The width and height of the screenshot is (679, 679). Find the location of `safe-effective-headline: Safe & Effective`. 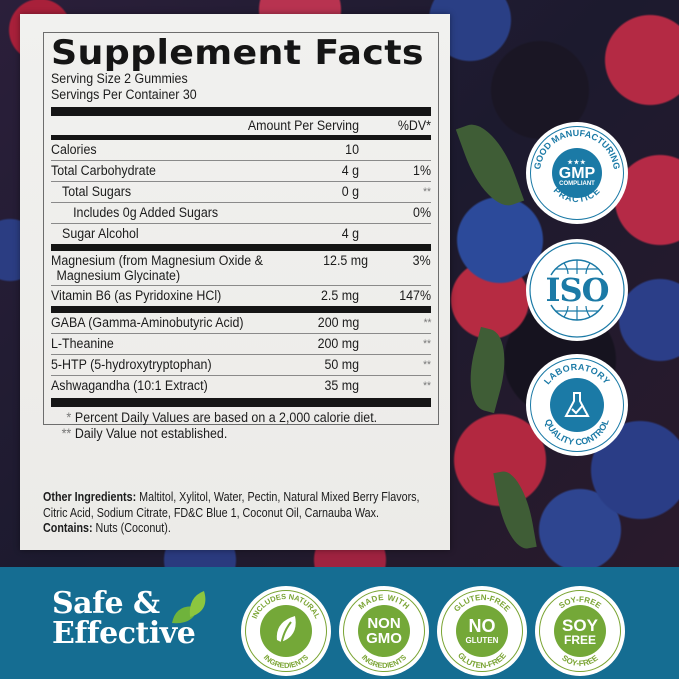

safe-effective-headline: Safe & Effective is located at coordinates (124, 618).